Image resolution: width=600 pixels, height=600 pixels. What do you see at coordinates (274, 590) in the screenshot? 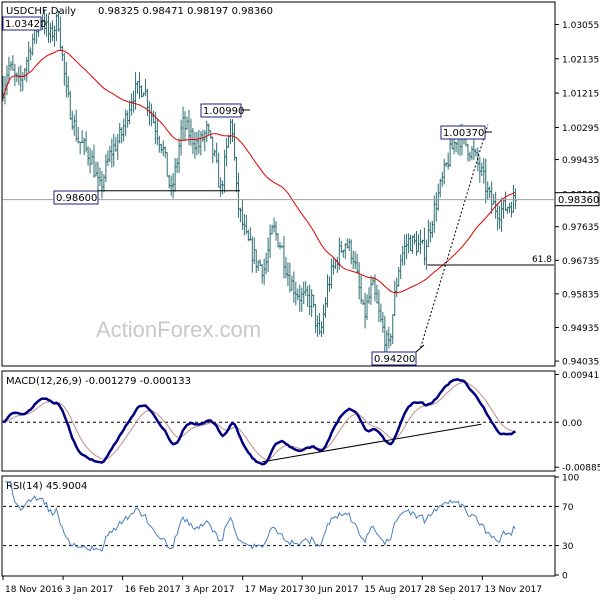
I see `x-axis-tick-label: 17 May 2017` at bounding box center [274, 590].